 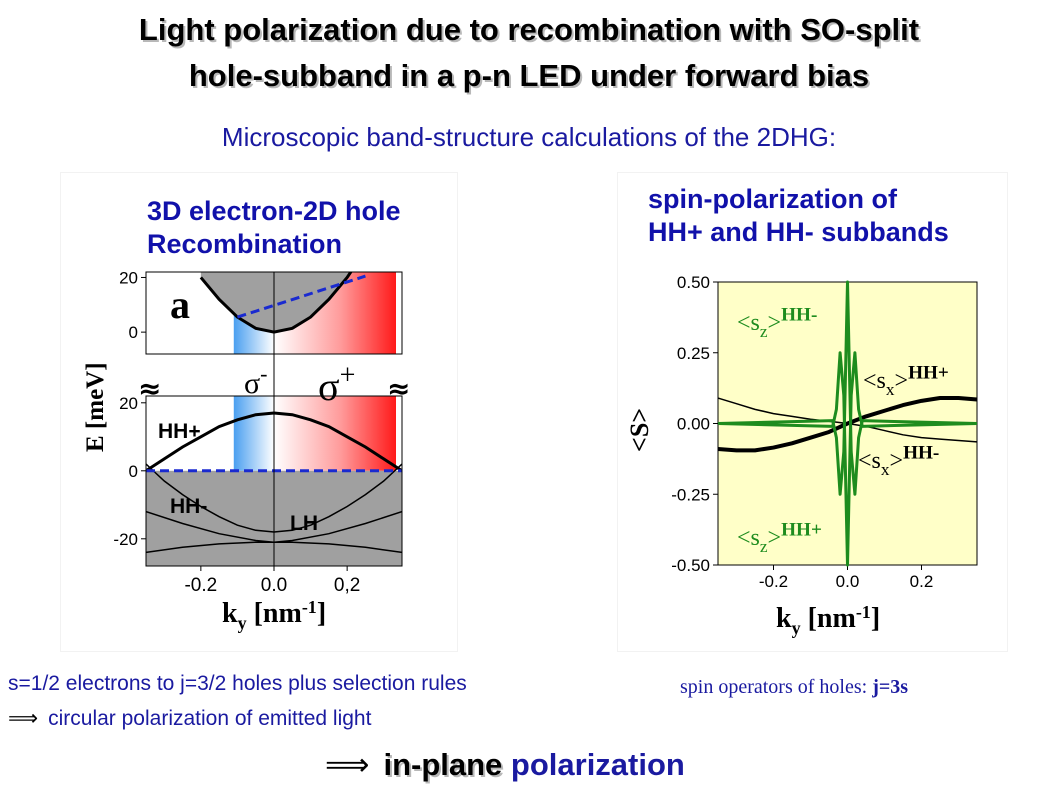 What do you see at coordinates (347, 585) in the screenshot?
I see `x-tick-label: 0,2` at bounding box center [347, 585].